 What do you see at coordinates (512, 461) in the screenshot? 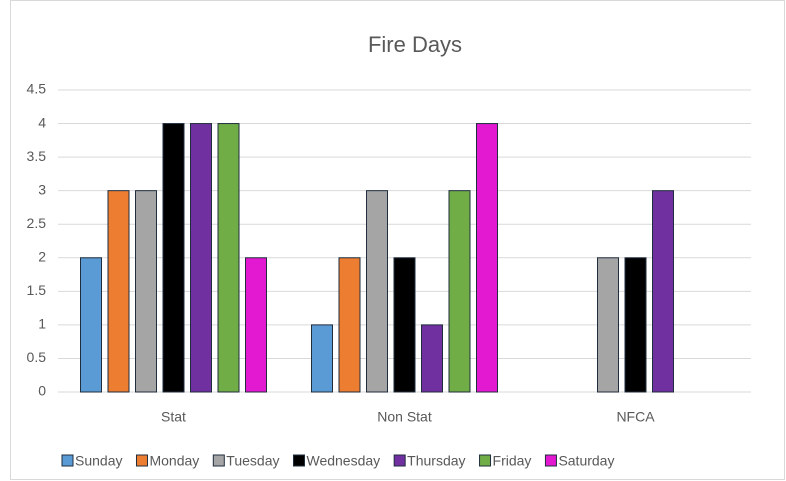
I see `legend-label: Friday` at bounding box center [512, 461].